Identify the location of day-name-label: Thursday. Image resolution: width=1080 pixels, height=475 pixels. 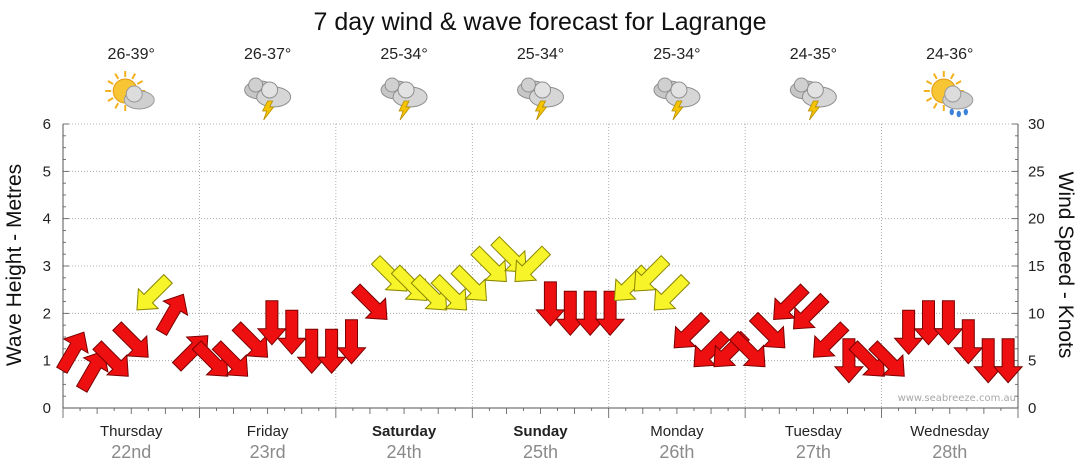
(131, 431).